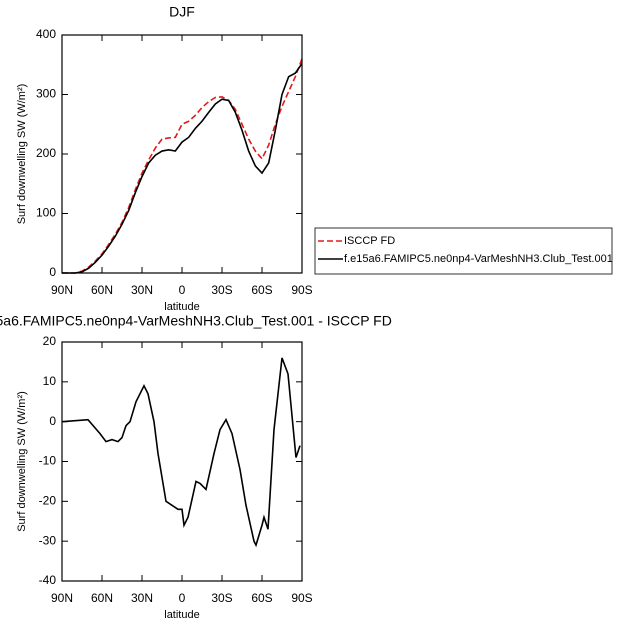 The height and width of the screenshot is (628, 628). What do you see at coordinates (46, 153) in the screenshot?
I see `y-tick-label: 200` at bounding box center [46, 153].